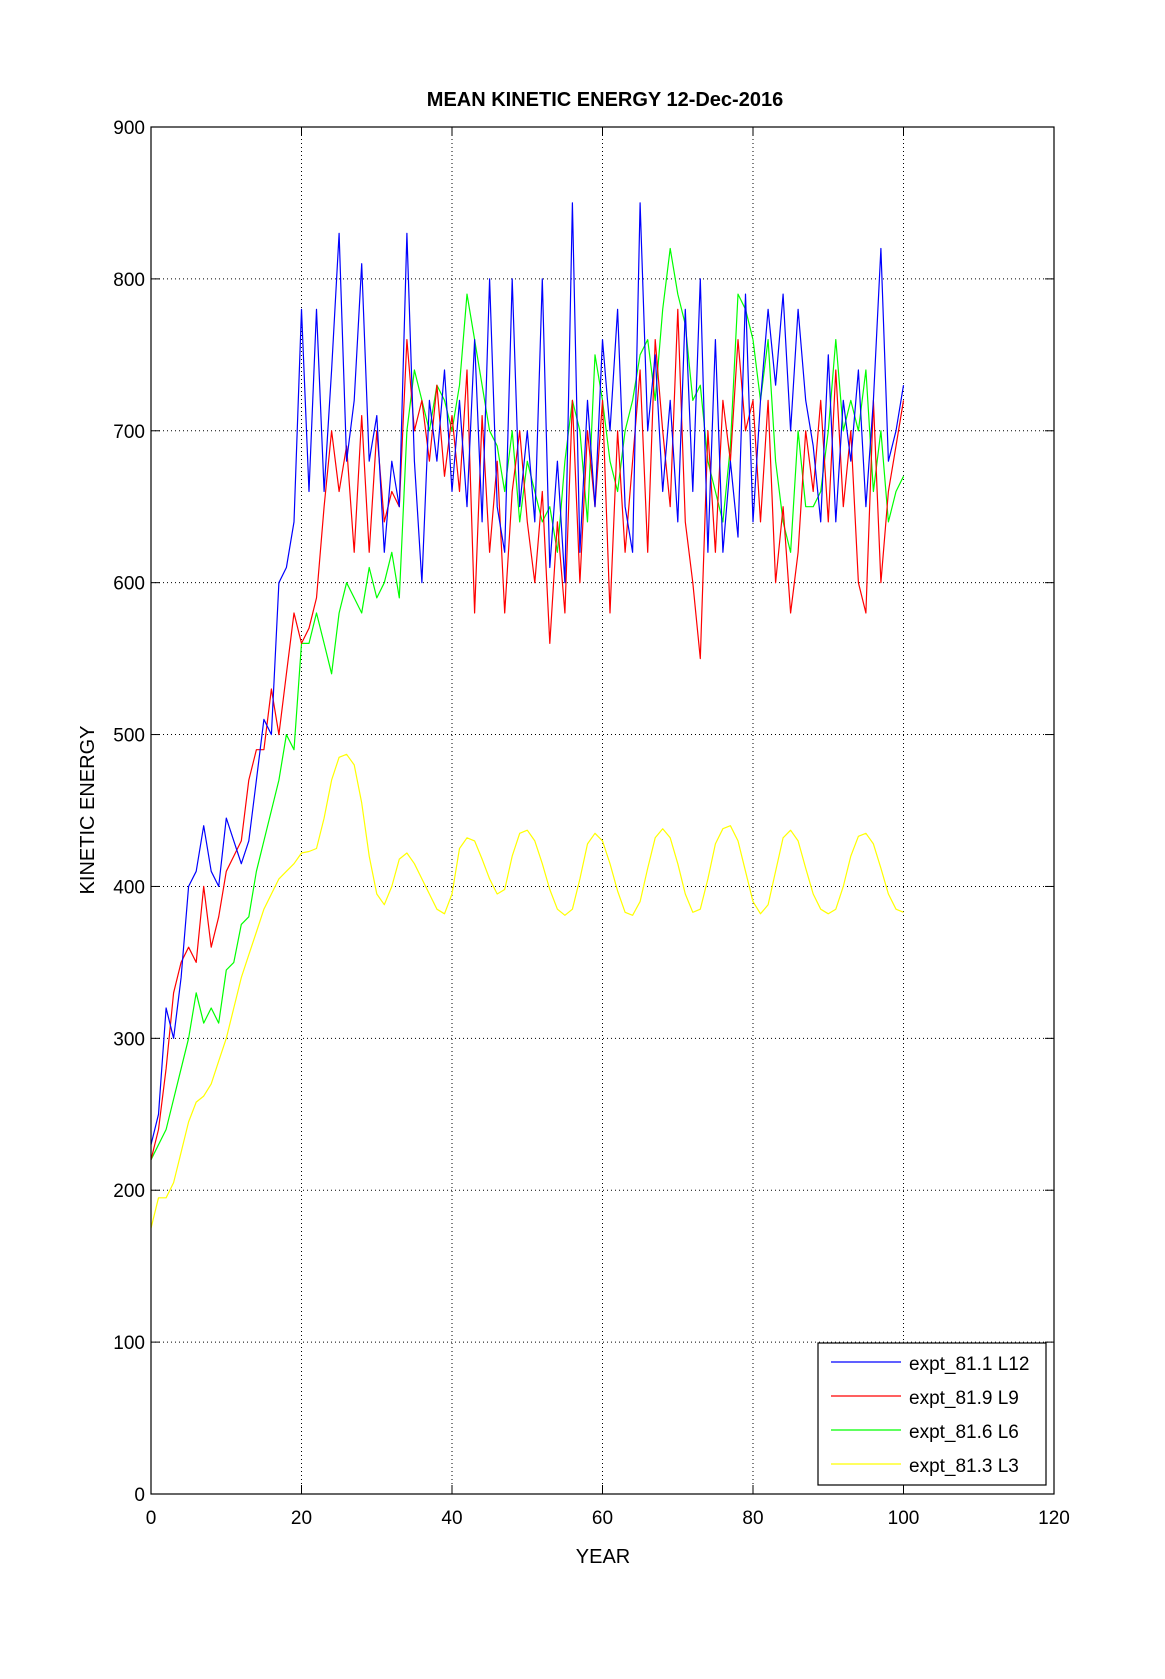 Image resolution: width=1165 pixels, height=1679 pixels. Describe the element at coordinates (964, 1398) in the screenshot. I see `legend-label: expt_81.9 L9` at that location.